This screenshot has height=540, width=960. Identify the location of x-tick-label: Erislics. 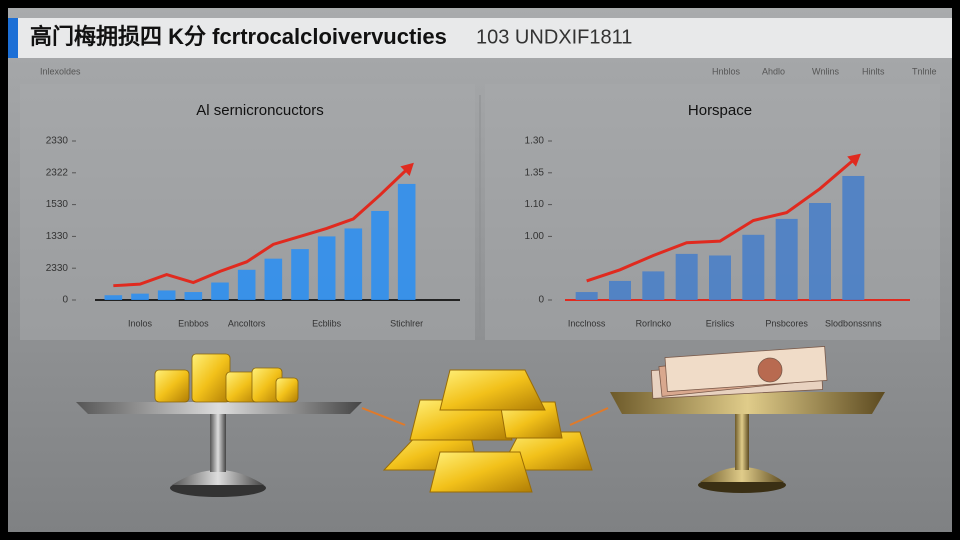
(720, 323).